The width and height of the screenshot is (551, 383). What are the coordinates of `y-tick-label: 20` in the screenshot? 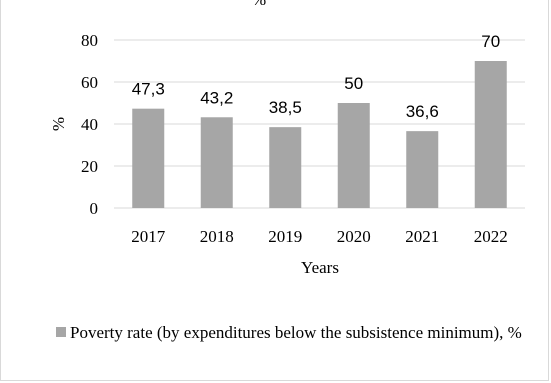 It's located at (89, 166).